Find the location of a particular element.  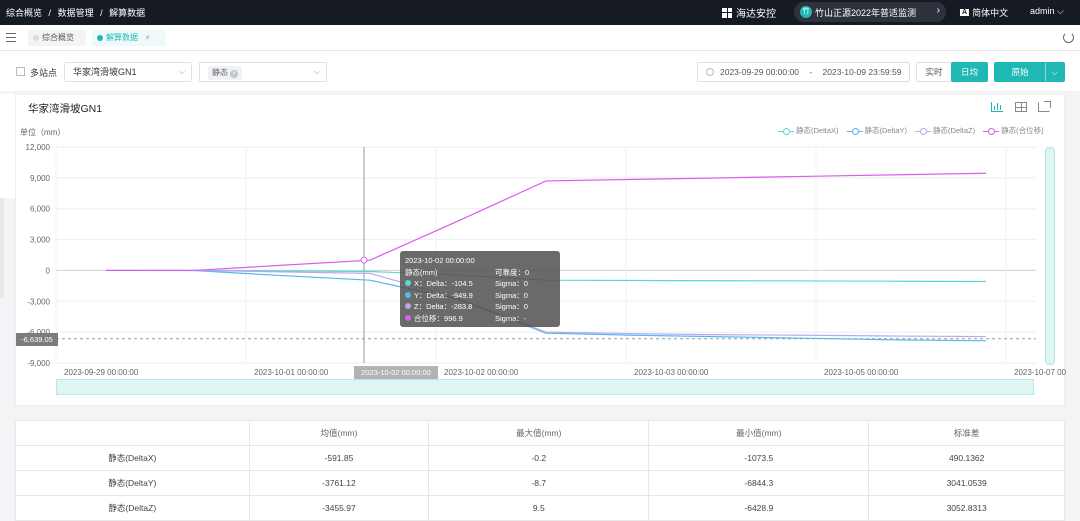

y-crosshair-label: -6,639.05 is located at coordinates (37, 339).